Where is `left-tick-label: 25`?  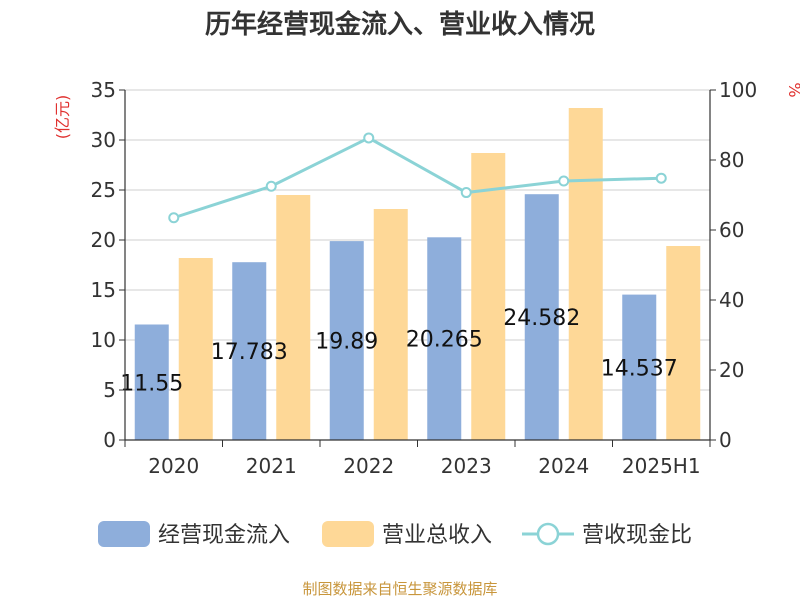
left-tick-label: 25 is located at coordinates (103, 190).